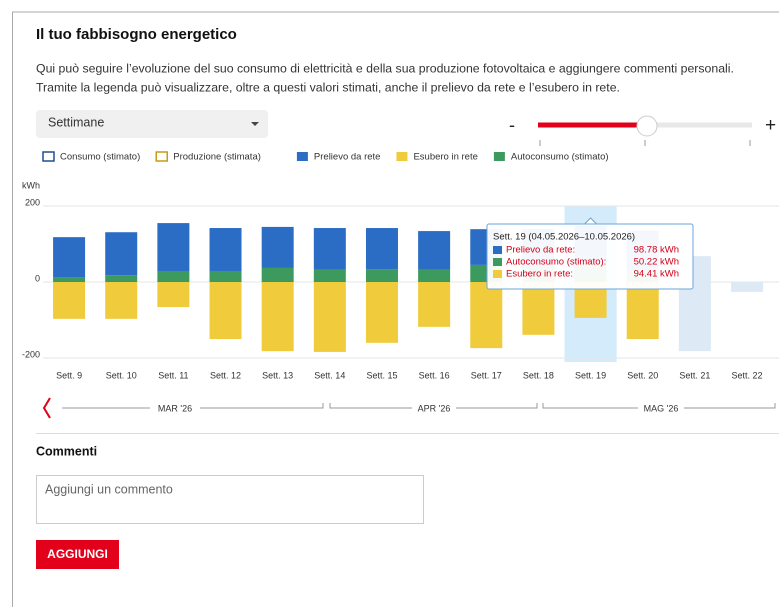 This screenshot has width=779, height=607. What do you see at coordinates (329, 375) in the screenshot?
I see `x-tick-label: Sett. 14` at bounding box center [329, 375].